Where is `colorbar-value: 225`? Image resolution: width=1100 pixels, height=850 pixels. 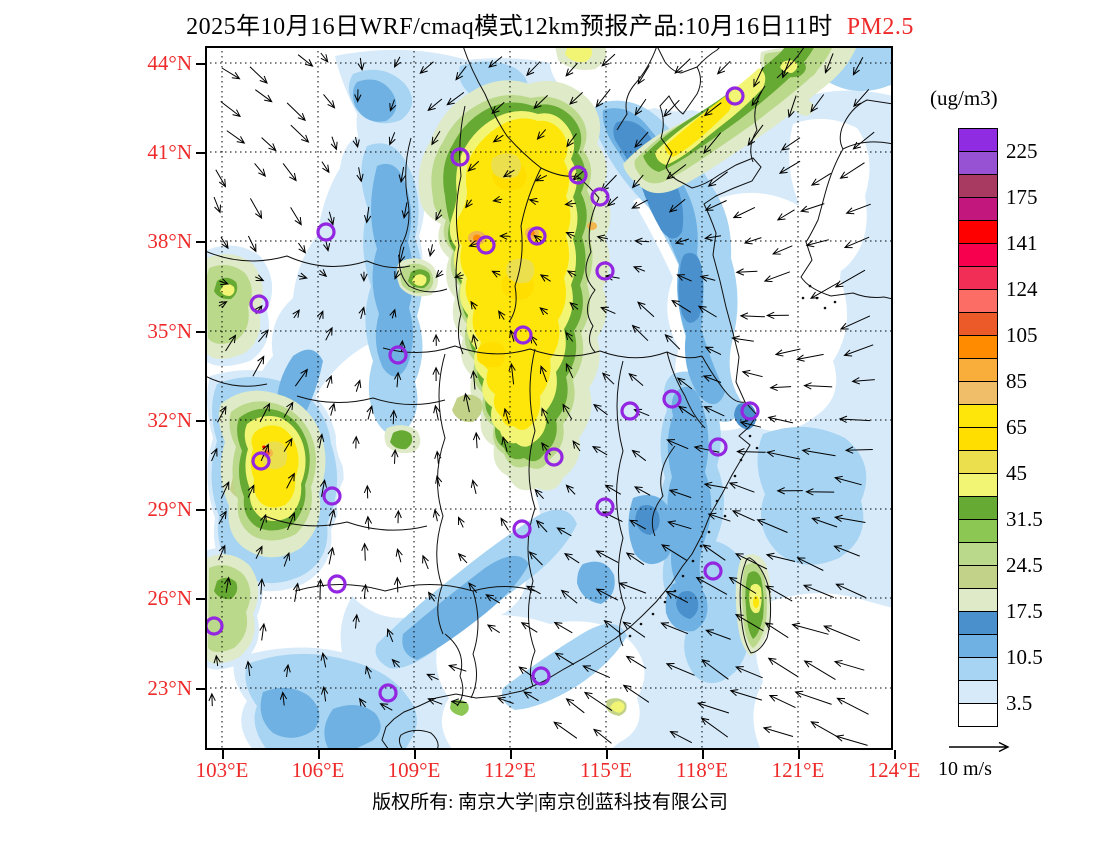 colorbar-value: 225 is located at coordinates (1022, 151).